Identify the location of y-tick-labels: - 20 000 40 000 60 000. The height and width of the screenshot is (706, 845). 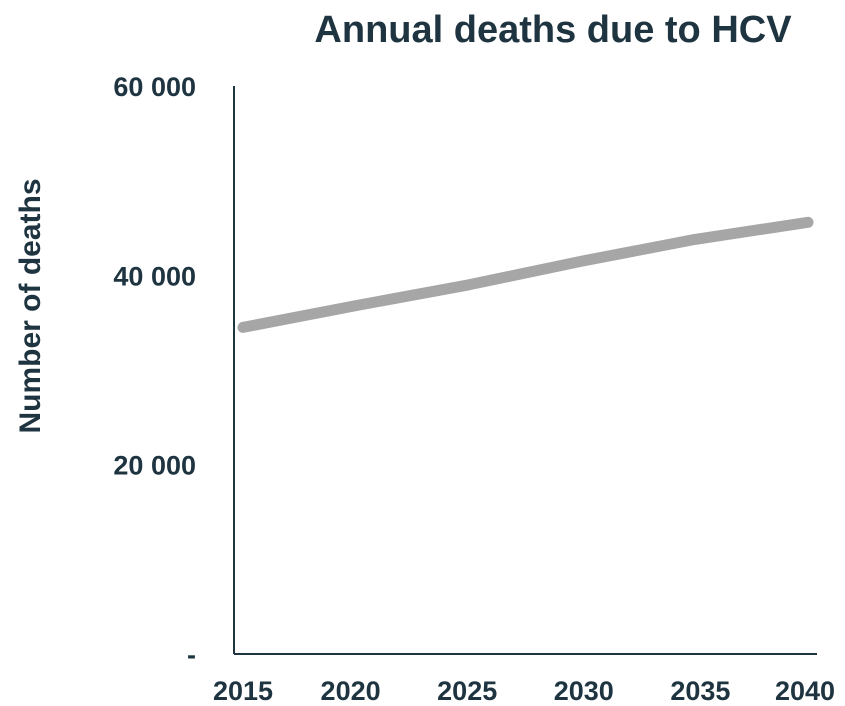
(154, 371).